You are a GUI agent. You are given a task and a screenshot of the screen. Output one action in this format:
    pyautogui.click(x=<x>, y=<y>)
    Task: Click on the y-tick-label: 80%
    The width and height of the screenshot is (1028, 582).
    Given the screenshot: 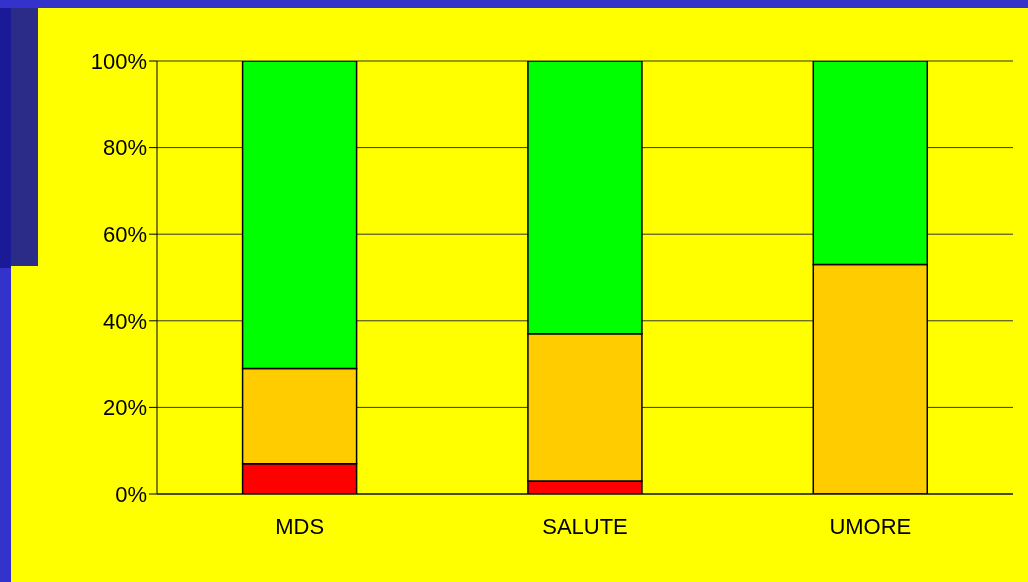 What is the action you would take?
    pyautogui.click(x=124, y=148)
    